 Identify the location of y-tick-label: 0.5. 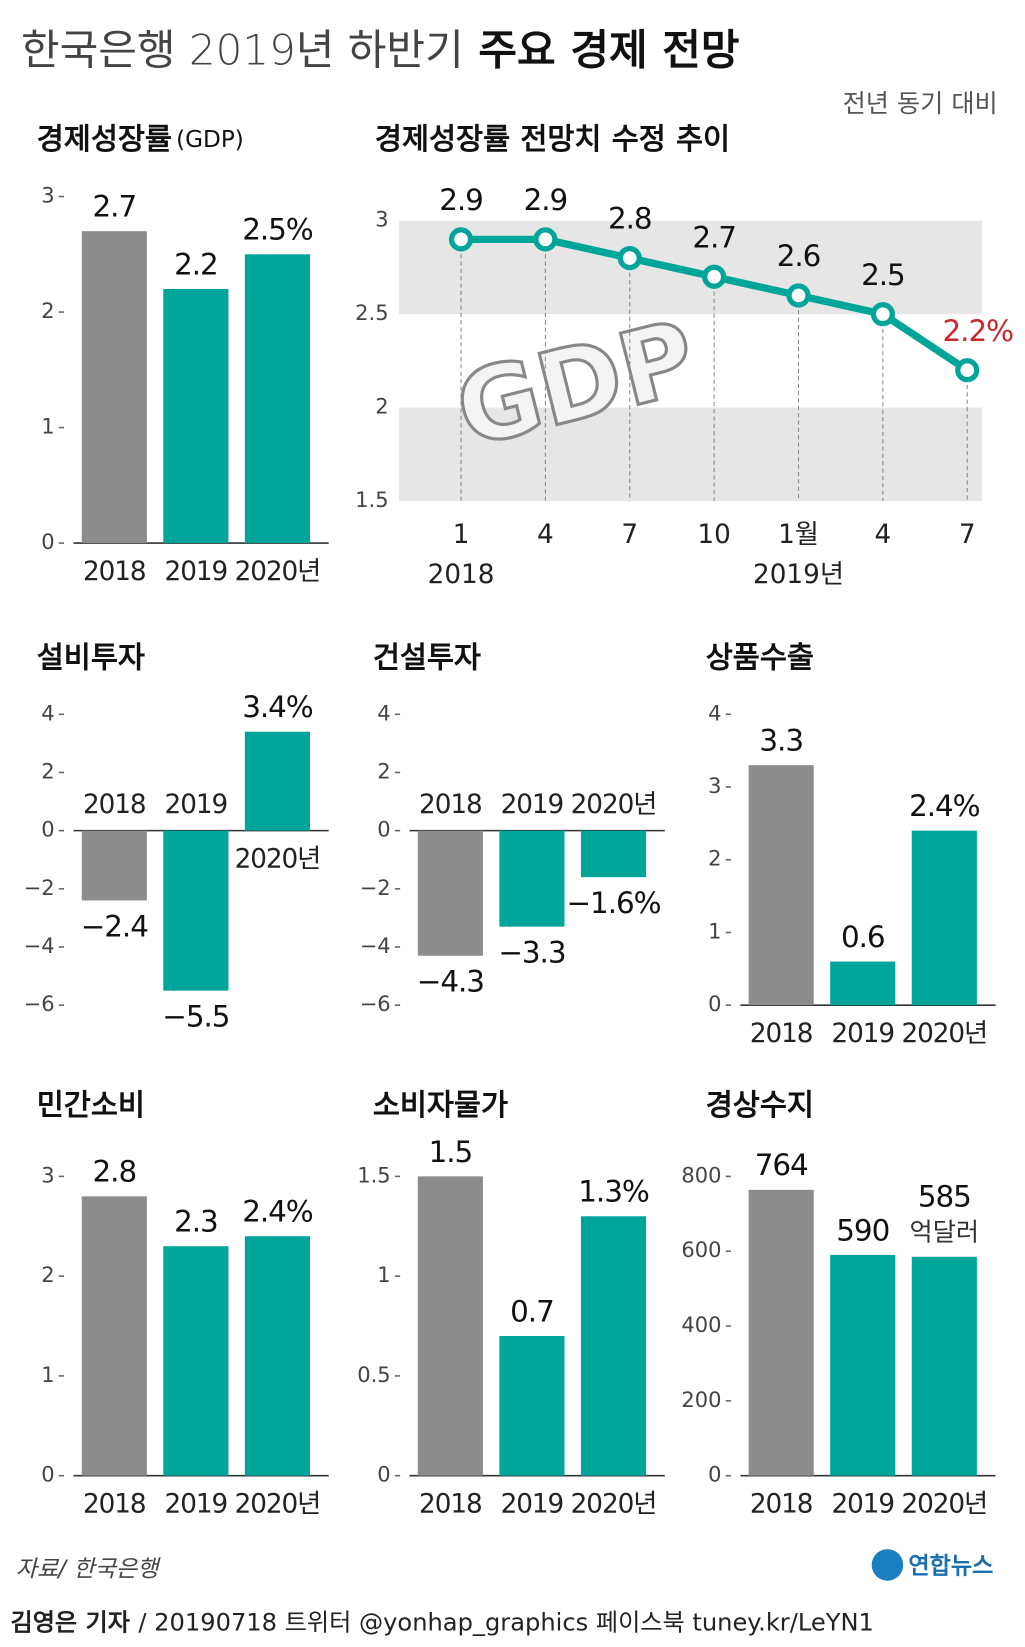
(373, 1375).